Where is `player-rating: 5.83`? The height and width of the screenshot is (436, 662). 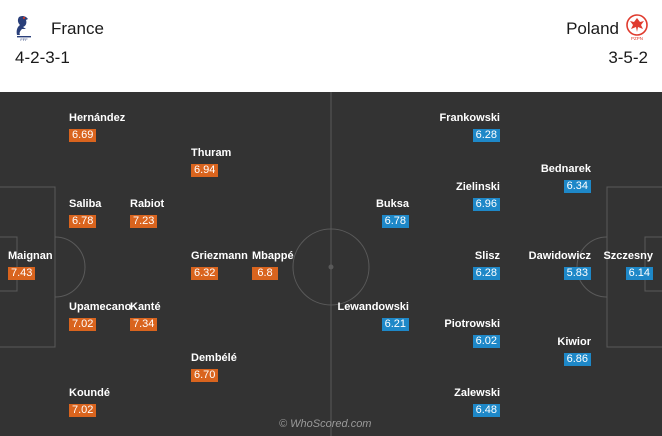
player-rating: 5.83 is located at coordinates (577, 273).